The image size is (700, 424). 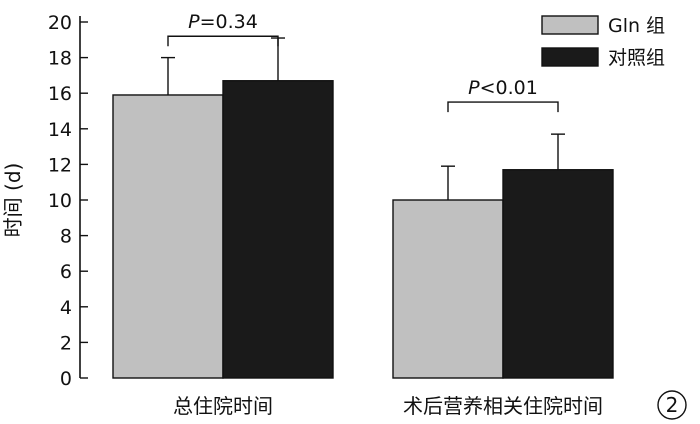 What do you see at coordinates (636, 26) in the screenshot?
I see `legend-label: Gln 组` at bounding box center [636, 26].